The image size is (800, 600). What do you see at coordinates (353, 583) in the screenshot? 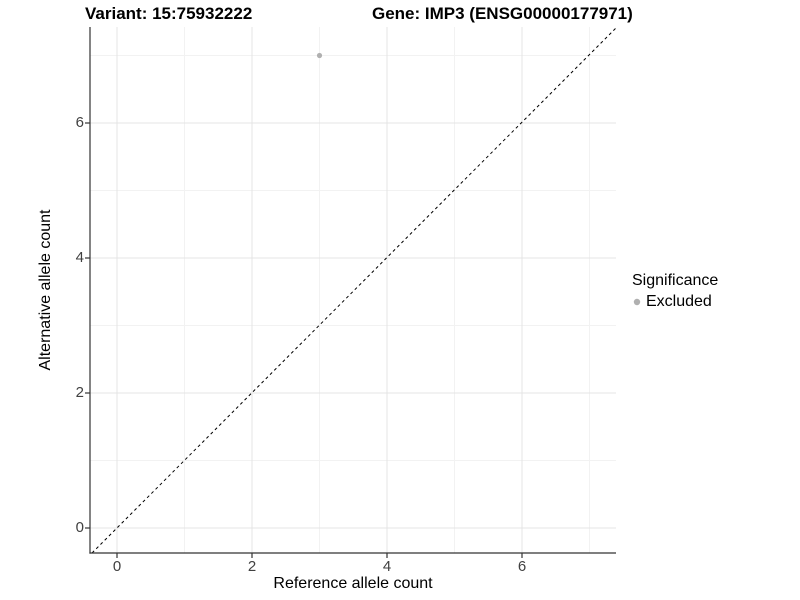
I see `x-axis-title: Reference allele count` at bounding box center [353, 583].